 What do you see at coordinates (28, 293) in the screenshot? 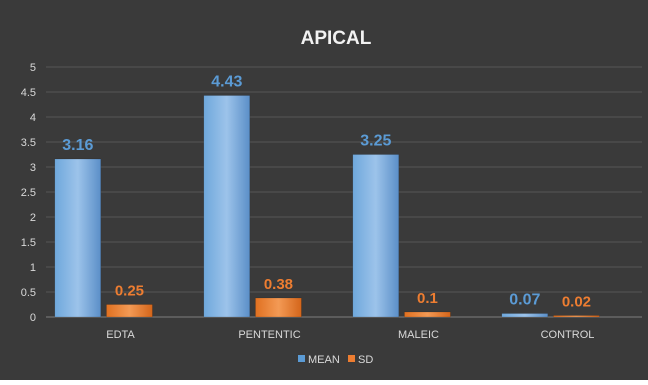
I see `y-tick-label: 0.5` at bounding box center [28, 293].